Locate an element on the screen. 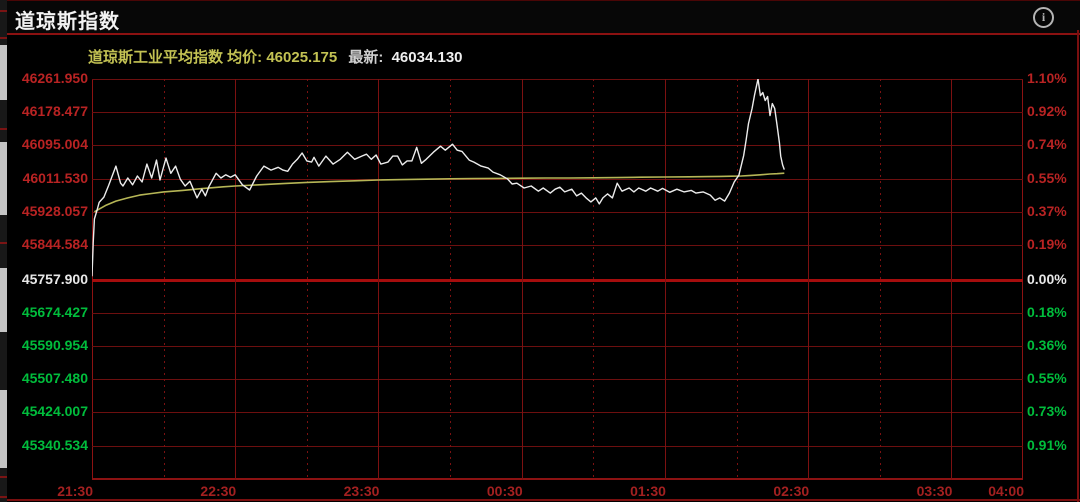 Image resolution: width=1080 pixels, height=502 pixels. percent-tick-label: 0.18% is located at coordinates (1047, 311).